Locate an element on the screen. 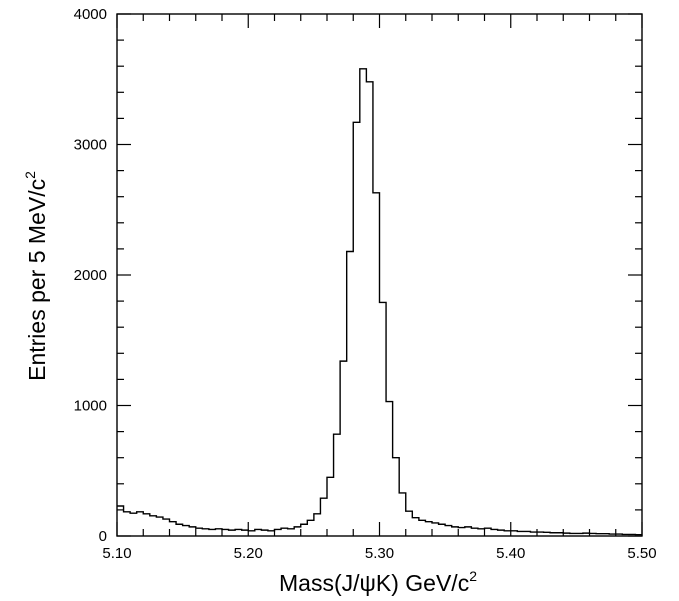 The height and width of the screenshot is (601, 679). y-tick-label: 1000 is located at coordinates (90, 406).